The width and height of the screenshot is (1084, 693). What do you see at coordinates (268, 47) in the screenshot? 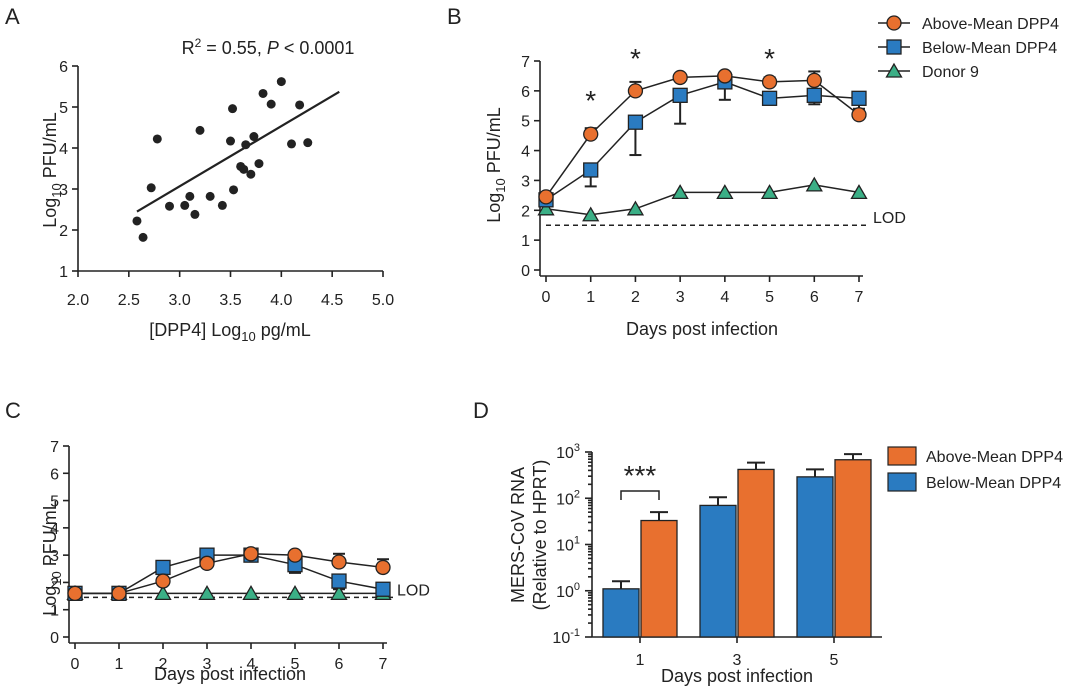
I see `panel-a-annotation: R2 = 0.55, P < 0.0001` at bounding box center [268, 47].